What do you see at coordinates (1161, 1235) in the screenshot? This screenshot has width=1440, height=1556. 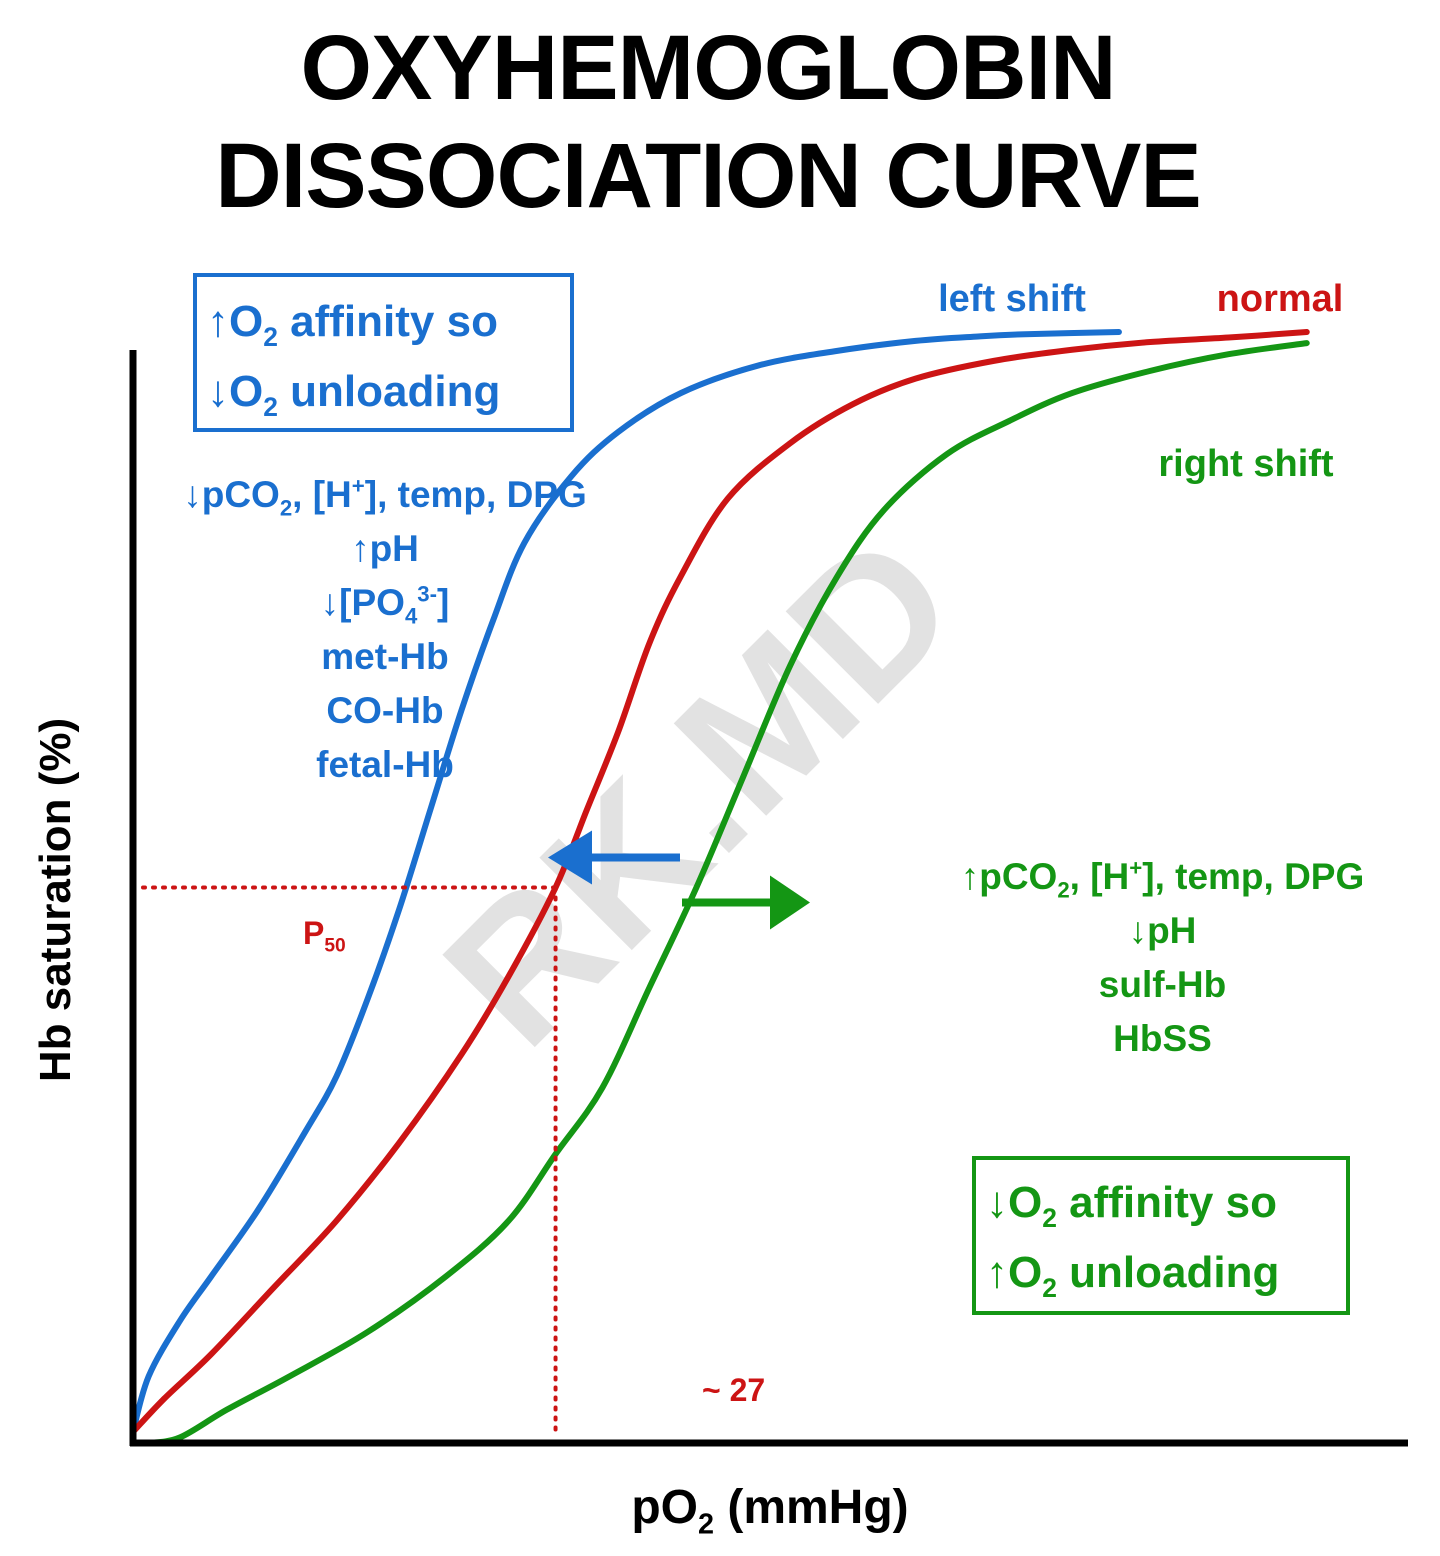 I see `right-shift-effect-box: ↓O2 affinity so ↑O2 unloading` at bounding box center [1161, 1235].